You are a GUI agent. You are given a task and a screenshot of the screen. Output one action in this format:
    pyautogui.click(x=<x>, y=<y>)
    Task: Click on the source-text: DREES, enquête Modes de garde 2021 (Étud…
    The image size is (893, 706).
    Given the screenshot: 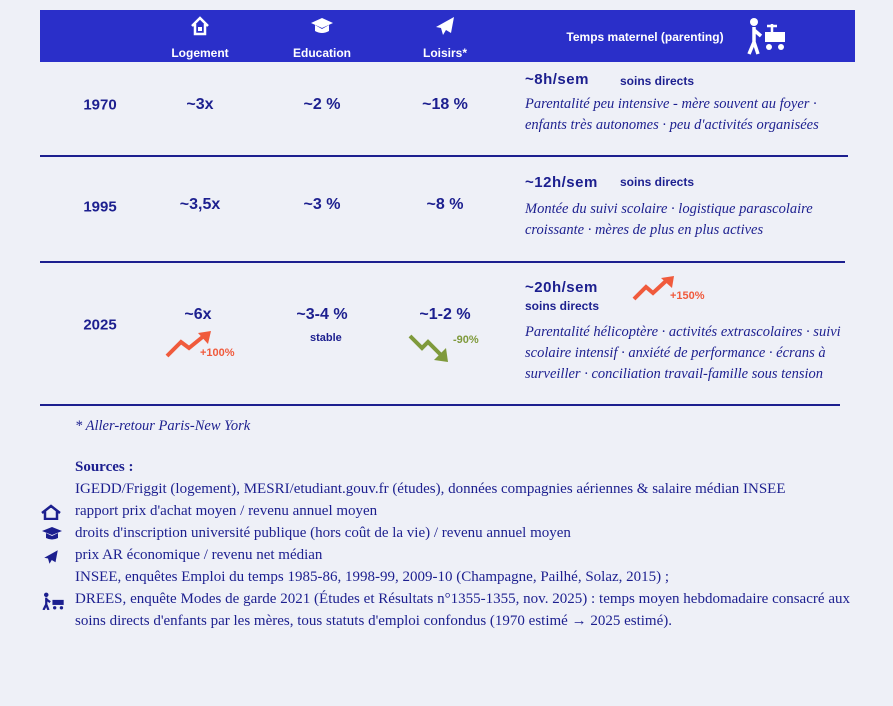 What is the action you would take?
    pyautogui.click(x=462, y=610)
    